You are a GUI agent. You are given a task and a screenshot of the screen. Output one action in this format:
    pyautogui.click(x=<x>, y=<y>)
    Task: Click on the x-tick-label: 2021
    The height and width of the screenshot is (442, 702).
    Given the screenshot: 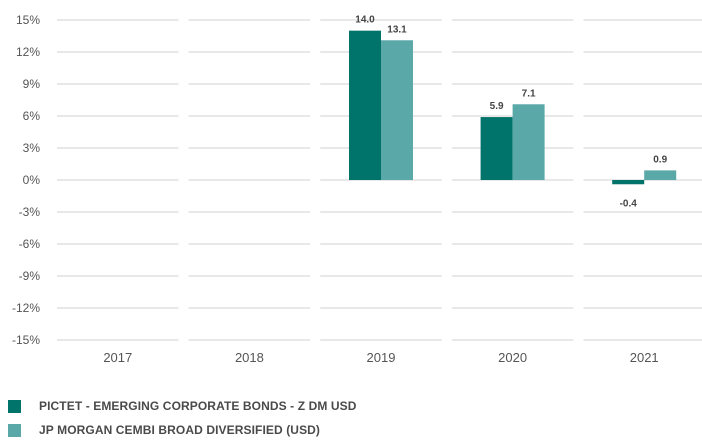 What is the action you would take?
    pyautogui.click(x=644, y=357)
    